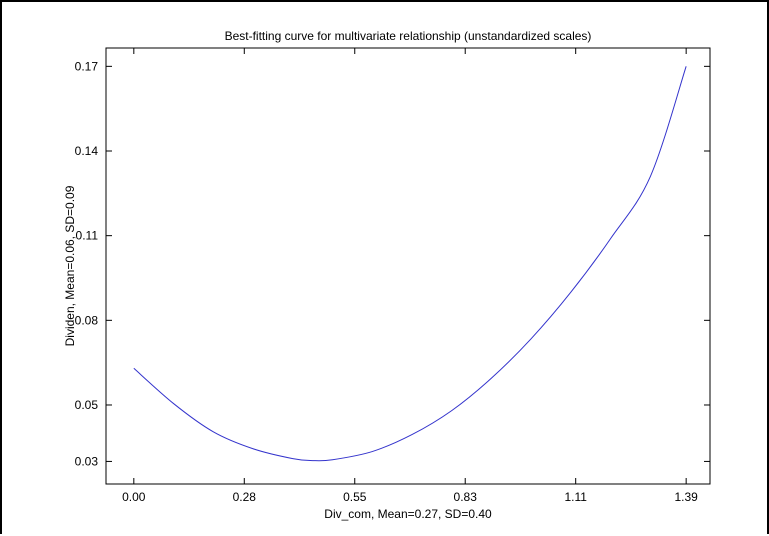  Describe the element at coordinates (686, 497) in the screenshot. I see `x-tick-label: 1.39` at that location.